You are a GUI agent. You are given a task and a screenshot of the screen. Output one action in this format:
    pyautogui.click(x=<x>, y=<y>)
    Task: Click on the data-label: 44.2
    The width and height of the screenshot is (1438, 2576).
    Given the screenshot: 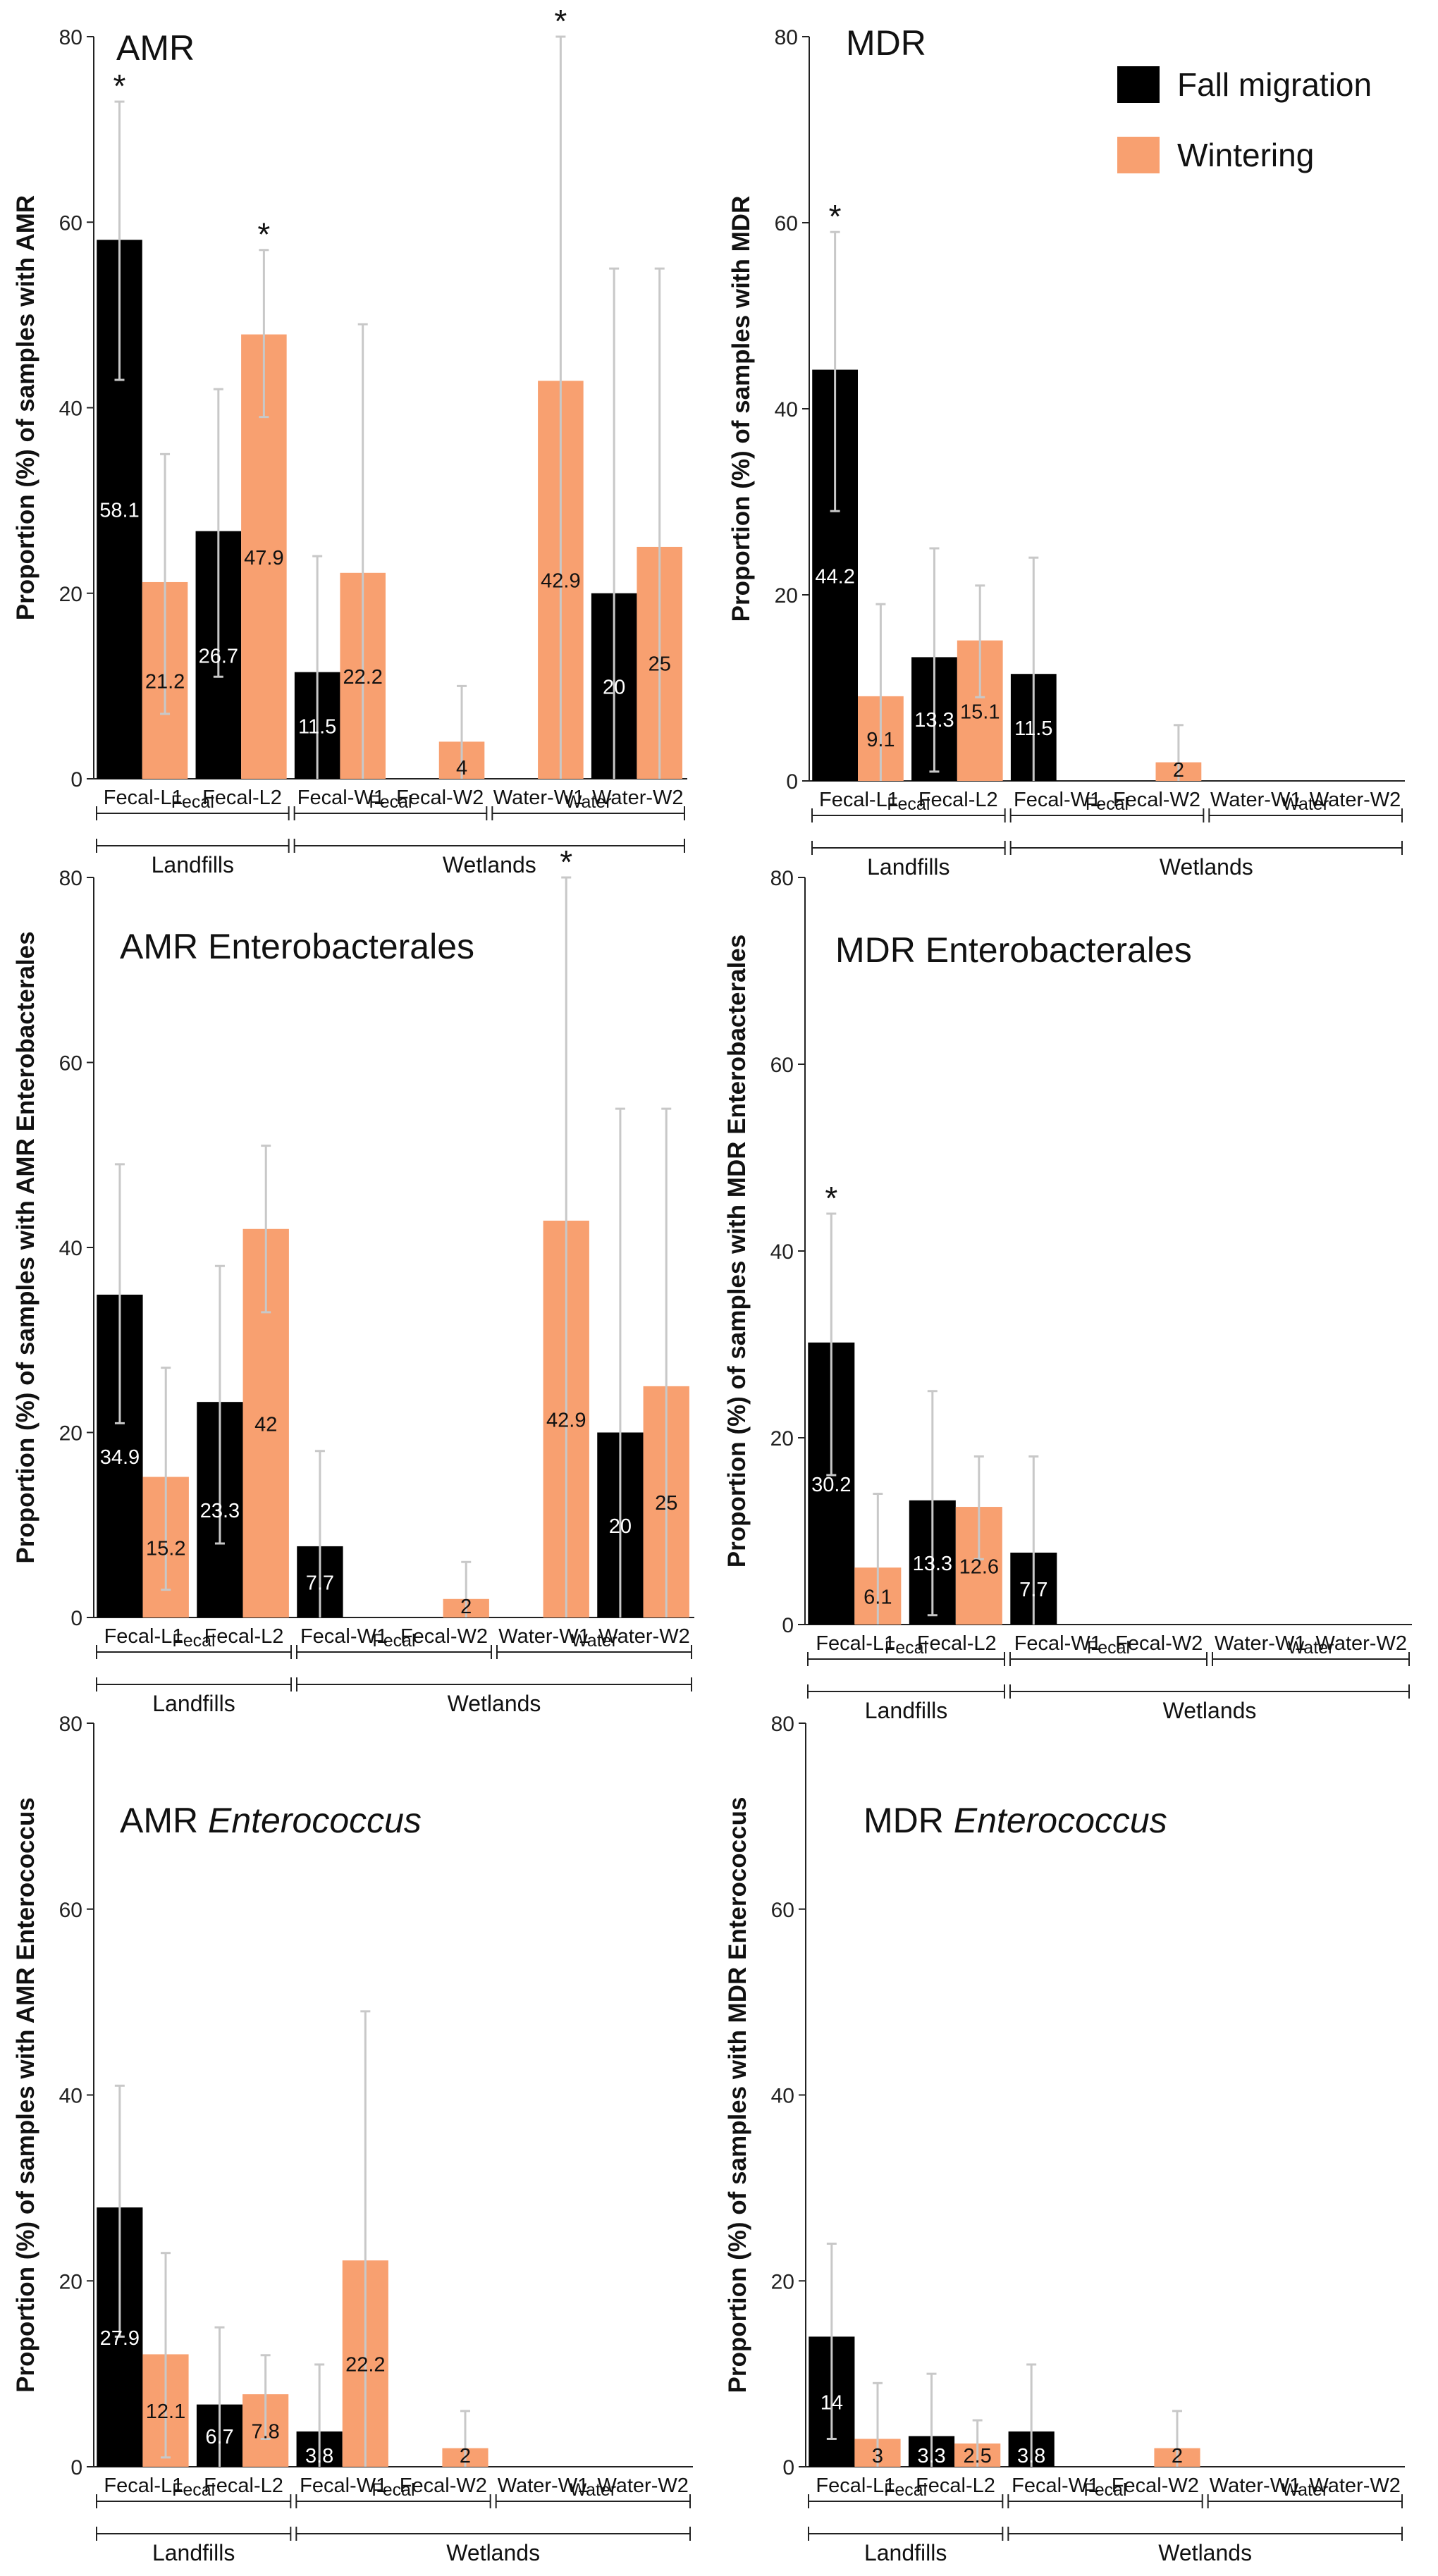 What is the action you would take?
    pyautogui.click(x=834, y=576)
    